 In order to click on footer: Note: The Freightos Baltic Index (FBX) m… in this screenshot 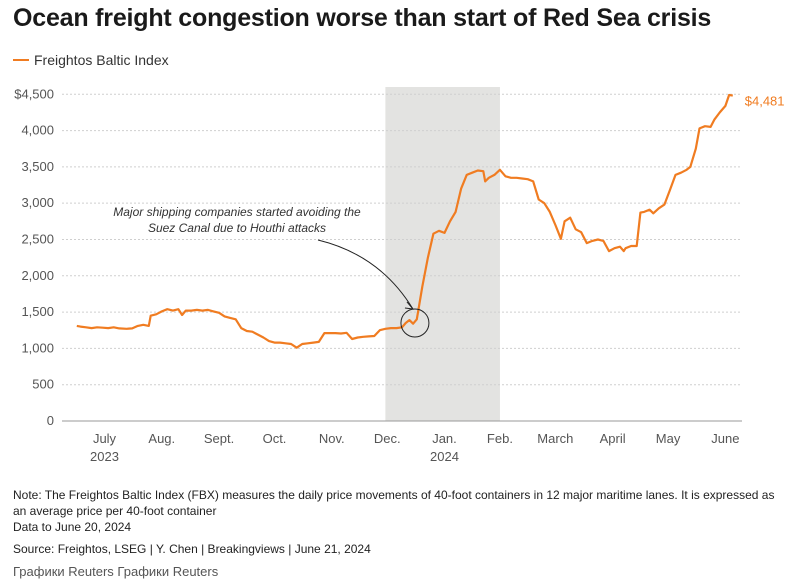, I will do `click(400, 522)`.